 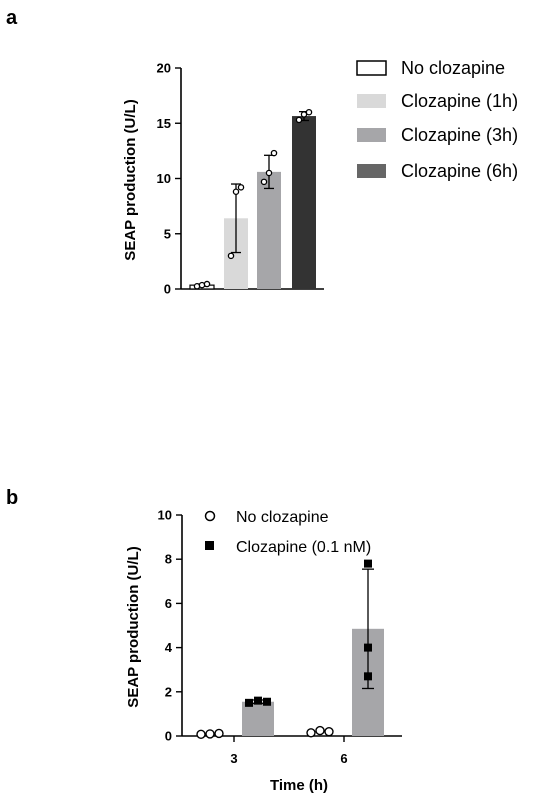 What do you see at coordinates (164, 123) in the screenshot?
I see `y-tick-label-a: 15` at bounding box center [164, 123].